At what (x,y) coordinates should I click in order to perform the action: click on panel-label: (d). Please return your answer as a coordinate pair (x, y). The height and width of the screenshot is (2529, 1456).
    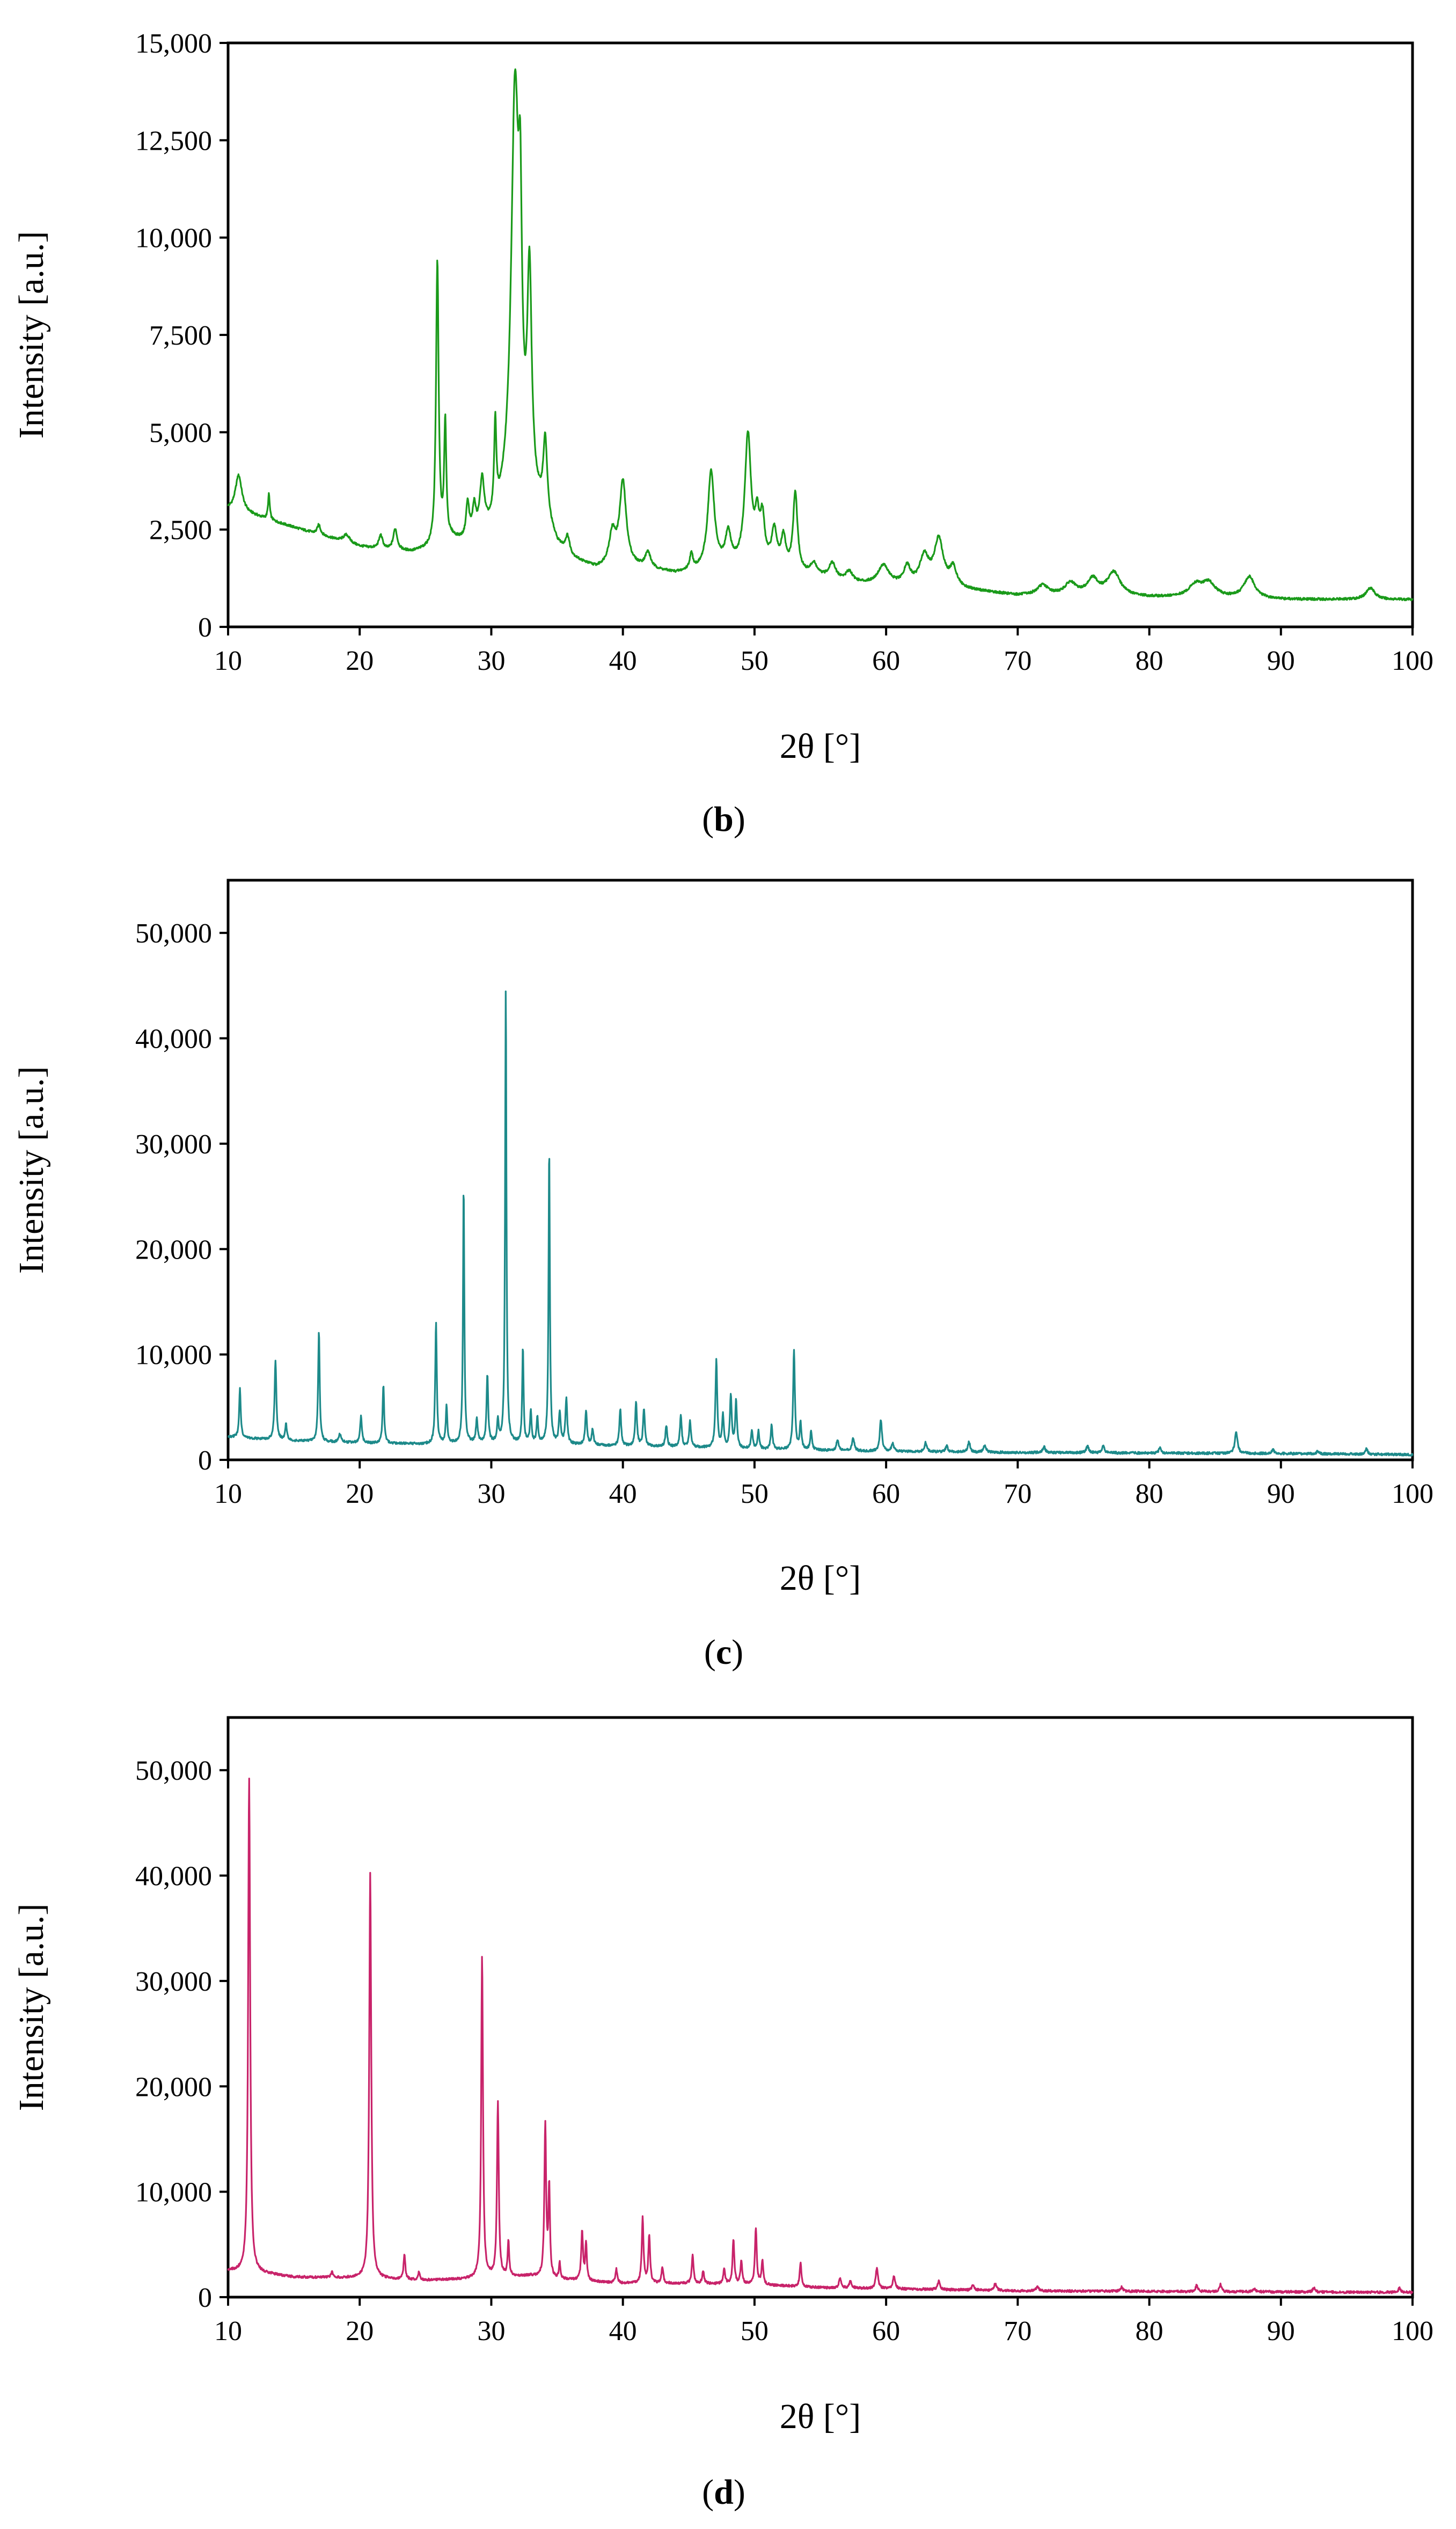
    Looking at the image, I should click on (723, 2493).